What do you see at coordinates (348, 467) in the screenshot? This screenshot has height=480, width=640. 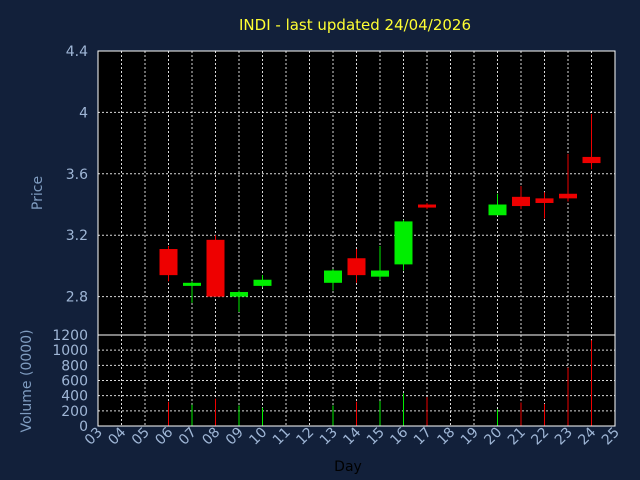 I see `x-axis-label: Day` at bounding box center [348, 467].